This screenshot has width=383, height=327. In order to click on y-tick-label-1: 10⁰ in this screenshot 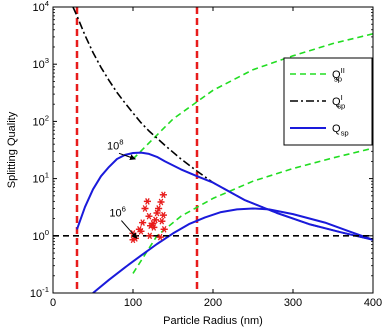, I will do `click(40, 235)`.